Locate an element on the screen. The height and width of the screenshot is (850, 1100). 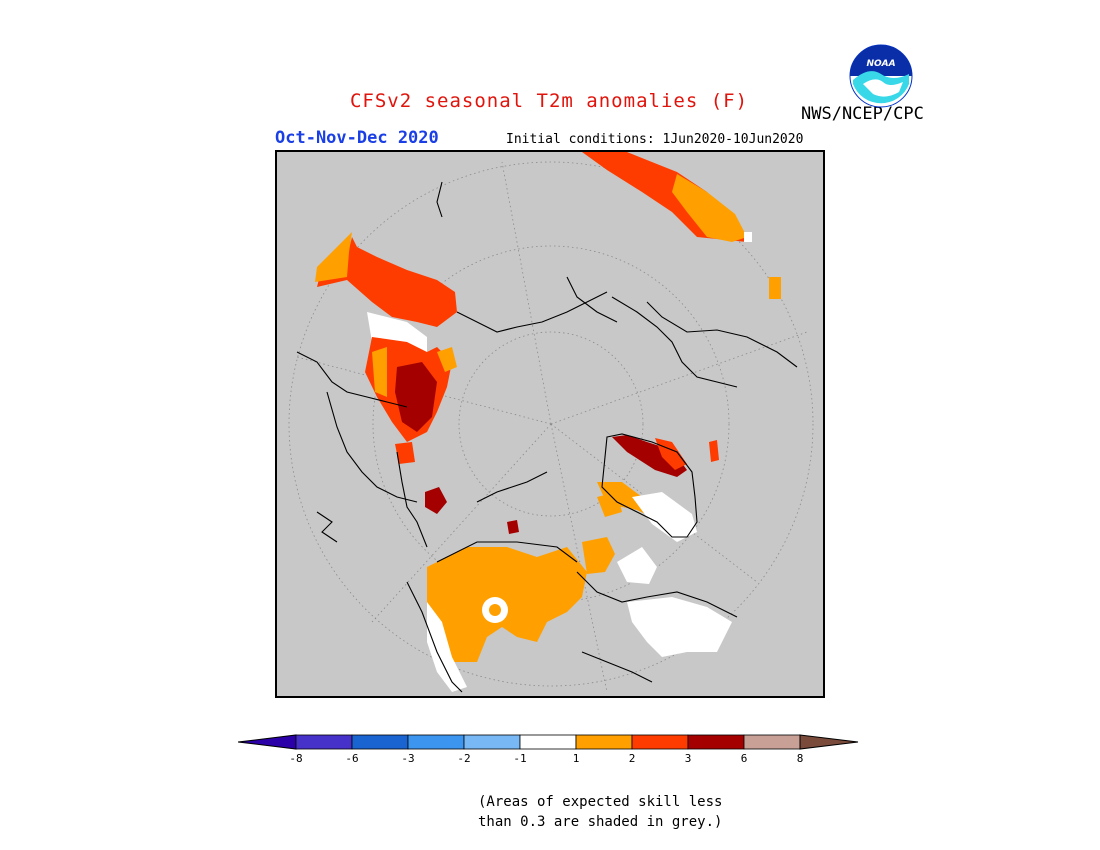
colorbar-tick-label: 6 is located at coordinates (744, 758).